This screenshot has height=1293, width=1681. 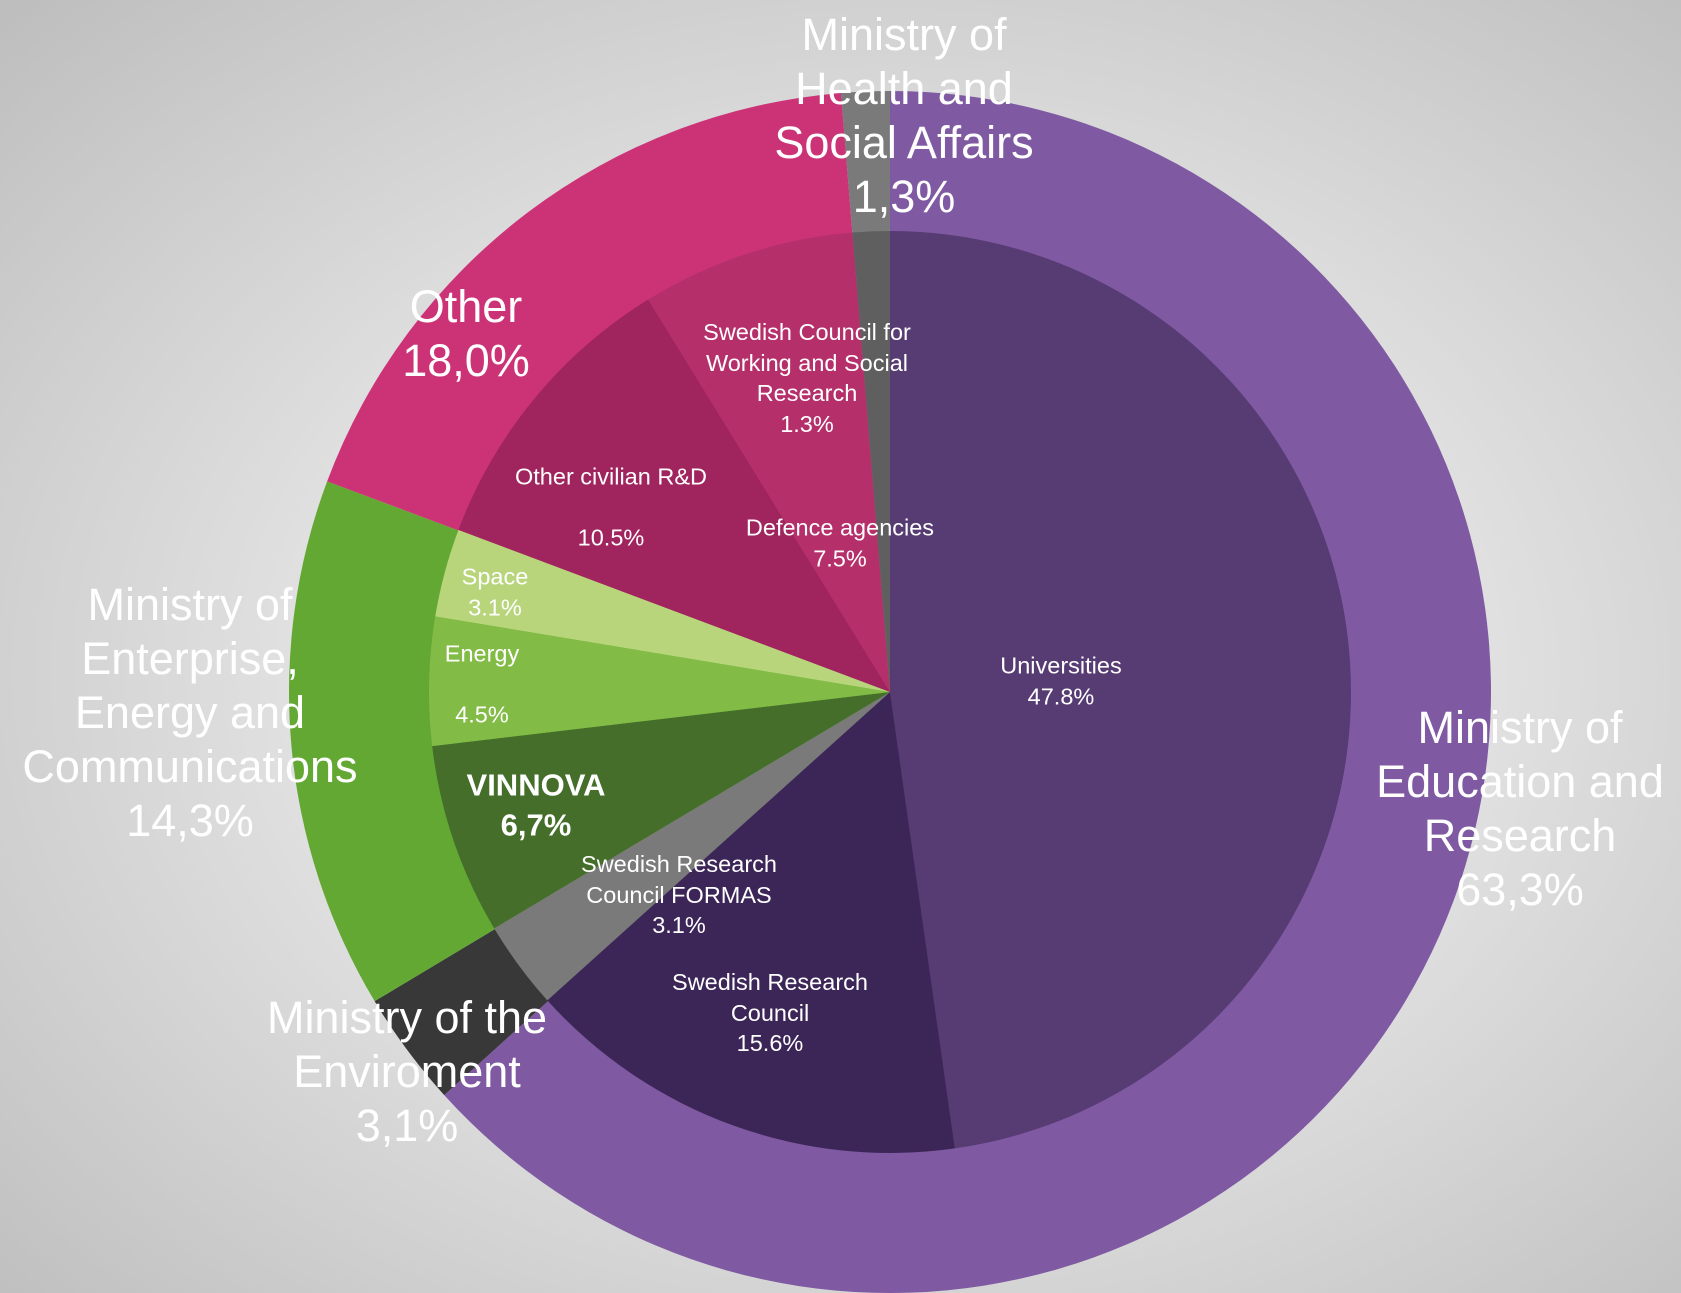 I want to click on inner-label: Swedish Research Council FORMAS 3.1%, so click(x=679, y=895).